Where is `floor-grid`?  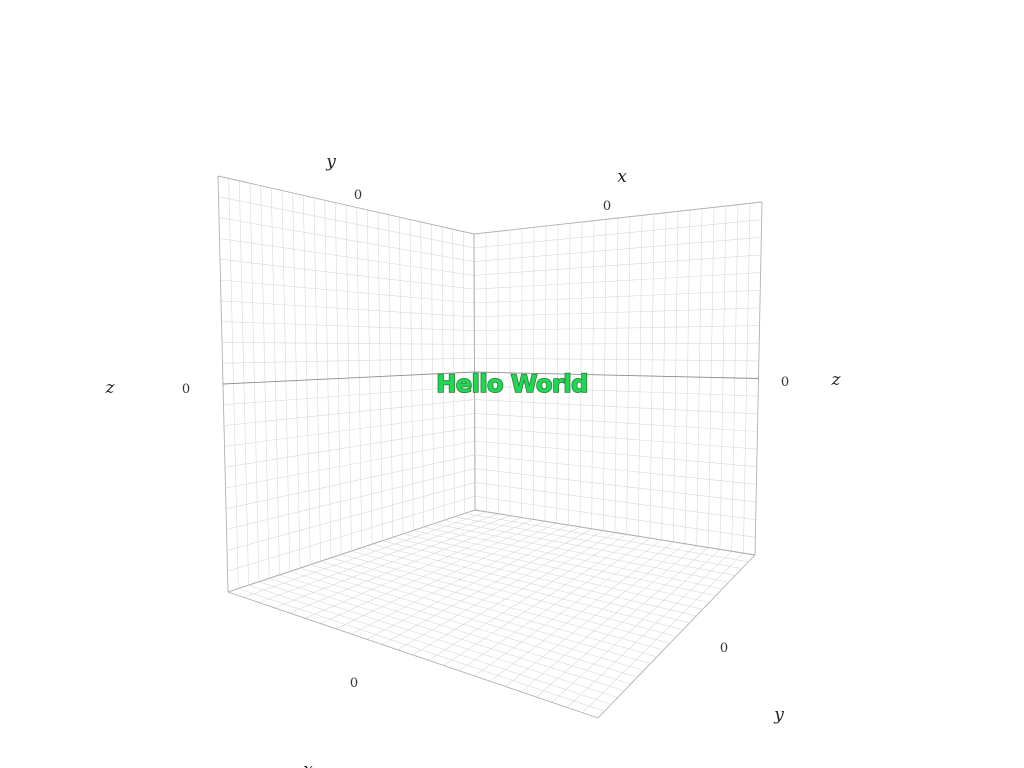
floor-grid is located at coordinates (491, 614).